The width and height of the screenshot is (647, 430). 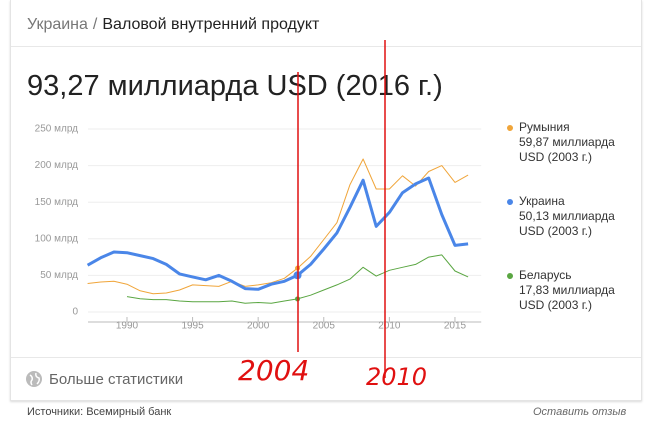 What do you see at coordinates (580, 412) in the screenshot?
I see `feedback-link: Оставить отзыв` at bounding box center [580, 412].